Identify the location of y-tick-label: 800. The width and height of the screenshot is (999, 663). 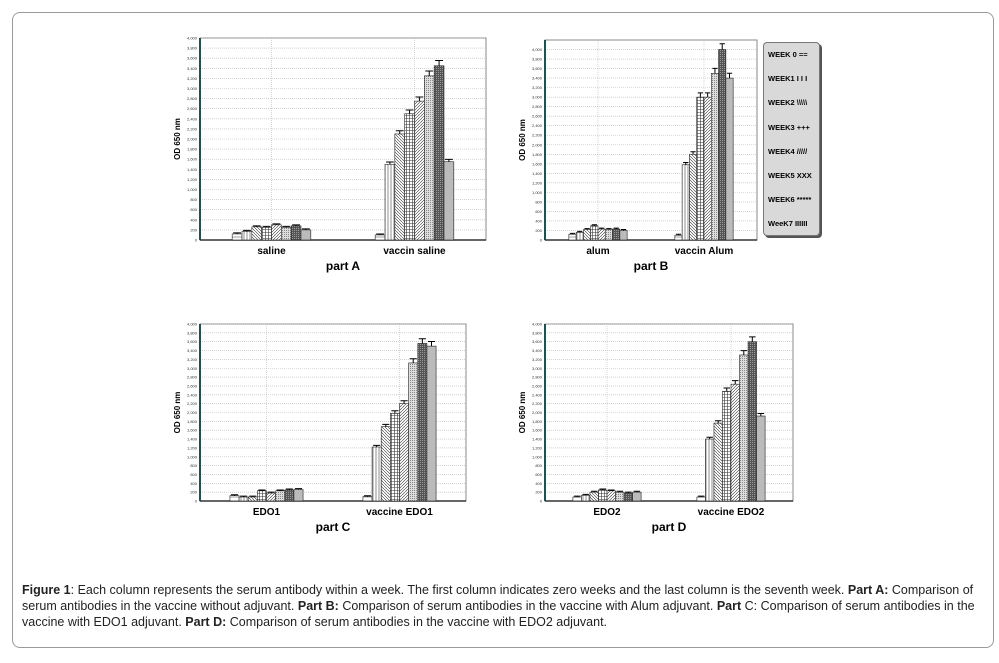
(193, 199).